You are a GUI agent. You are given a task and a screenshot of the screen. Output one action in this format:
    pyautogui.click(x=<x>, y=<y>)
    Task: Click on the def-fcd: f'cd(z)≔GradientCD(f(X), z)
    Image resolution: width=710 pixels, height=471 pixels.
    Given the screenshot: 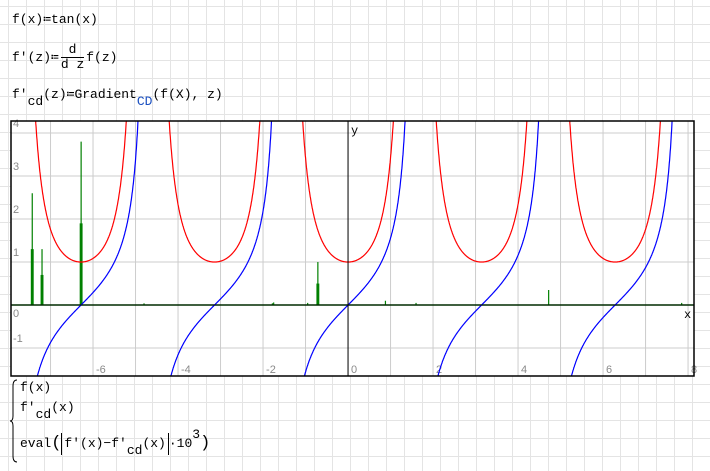 What is the action you would take?
    pyautogui.click(x=117, y=98)
    